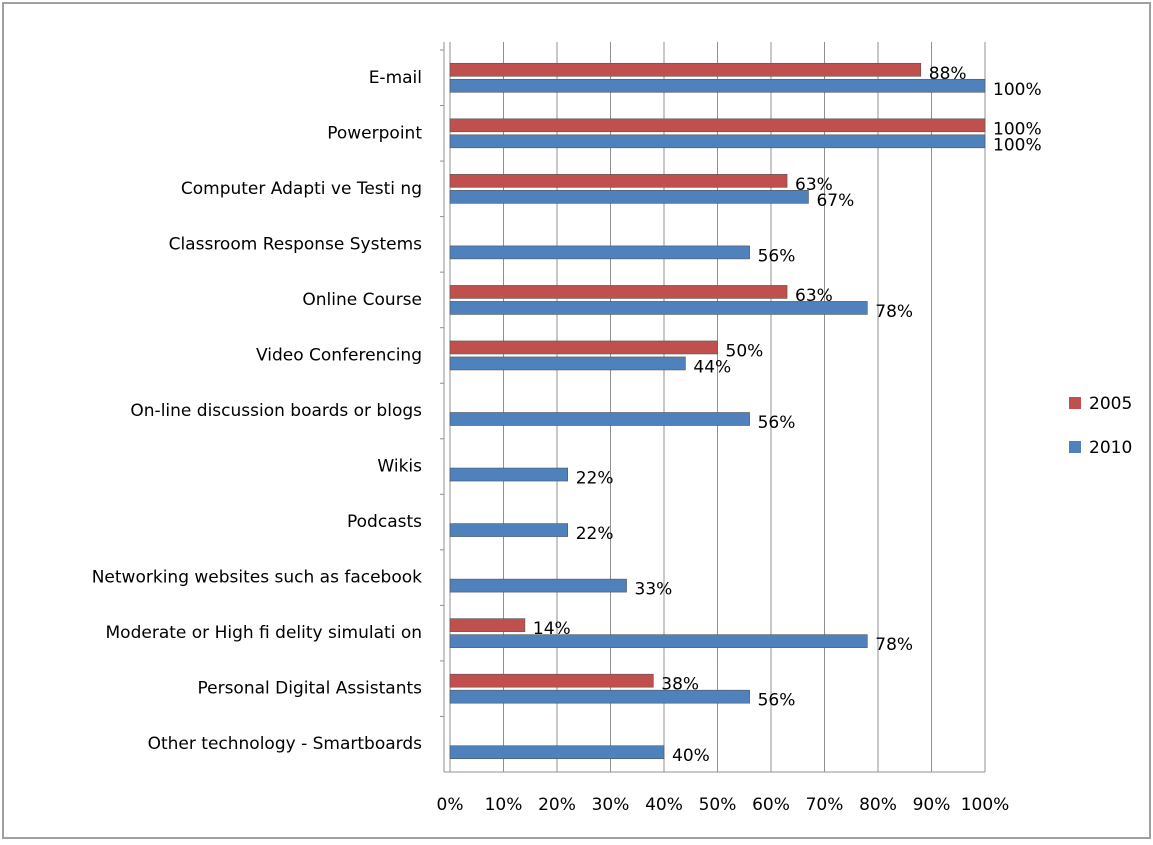 The image size is (1153, 845). What do you see at coordinates (384, 522) in the screenshot?
I see `y-tick-label: Podcasts` at bounding box center [384, 522].